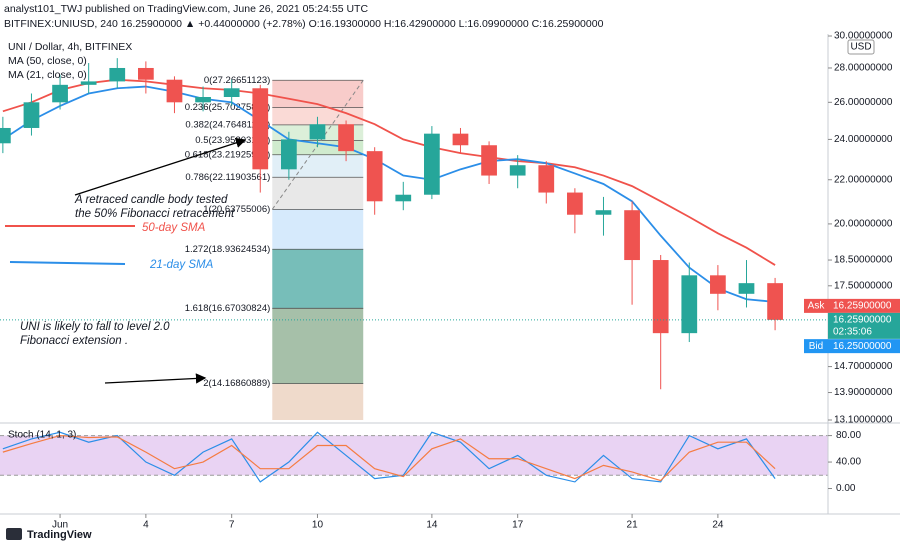 The height and width of the screenshot is (548, 900). I want to click on fib-label: 1(20.63755006), so click(236, 209).